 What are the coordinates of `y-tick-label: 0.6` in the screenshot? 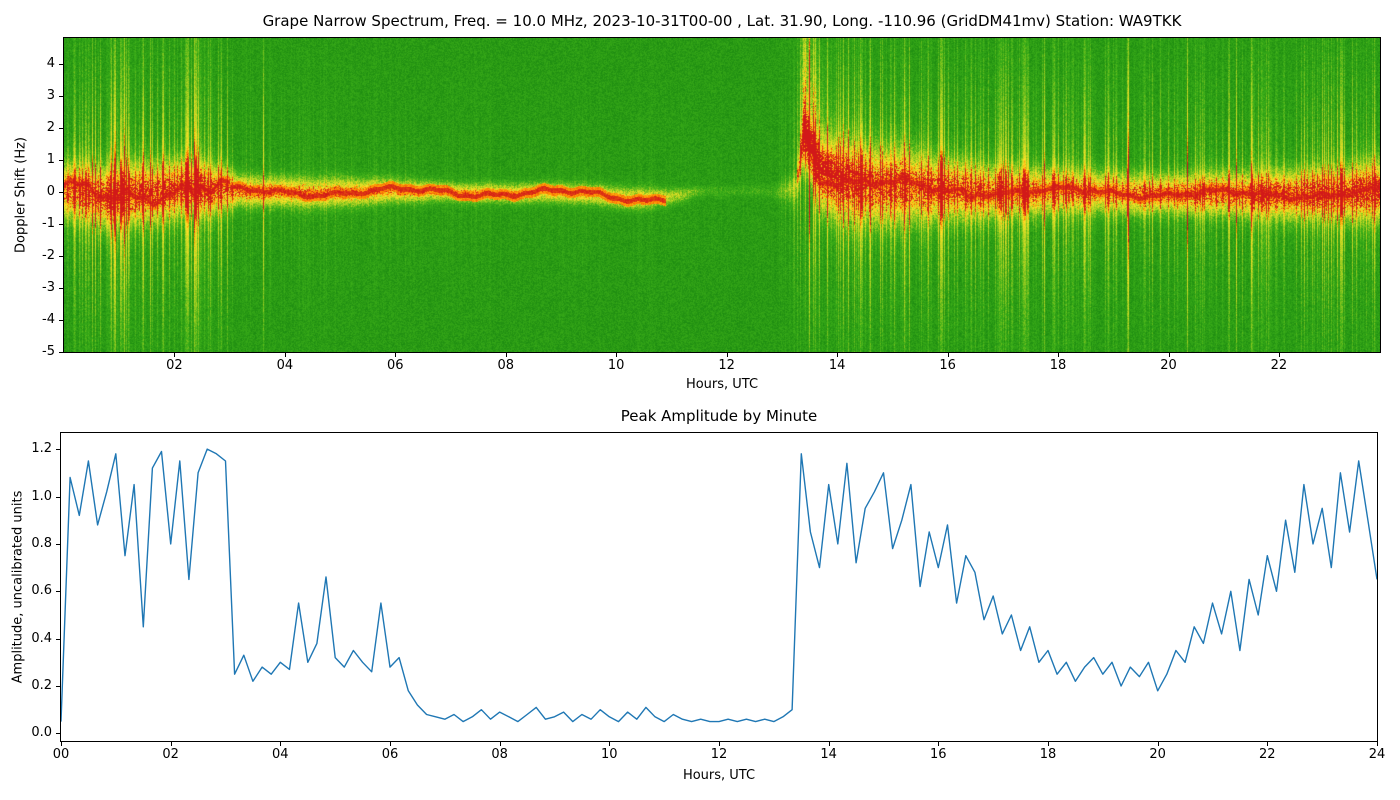 It's located at (41, 591).